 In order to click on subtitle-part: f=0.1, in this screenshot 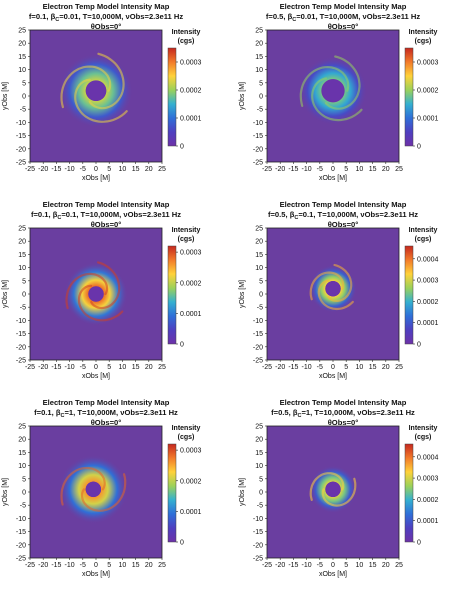, I will do `click(40, 16)`.